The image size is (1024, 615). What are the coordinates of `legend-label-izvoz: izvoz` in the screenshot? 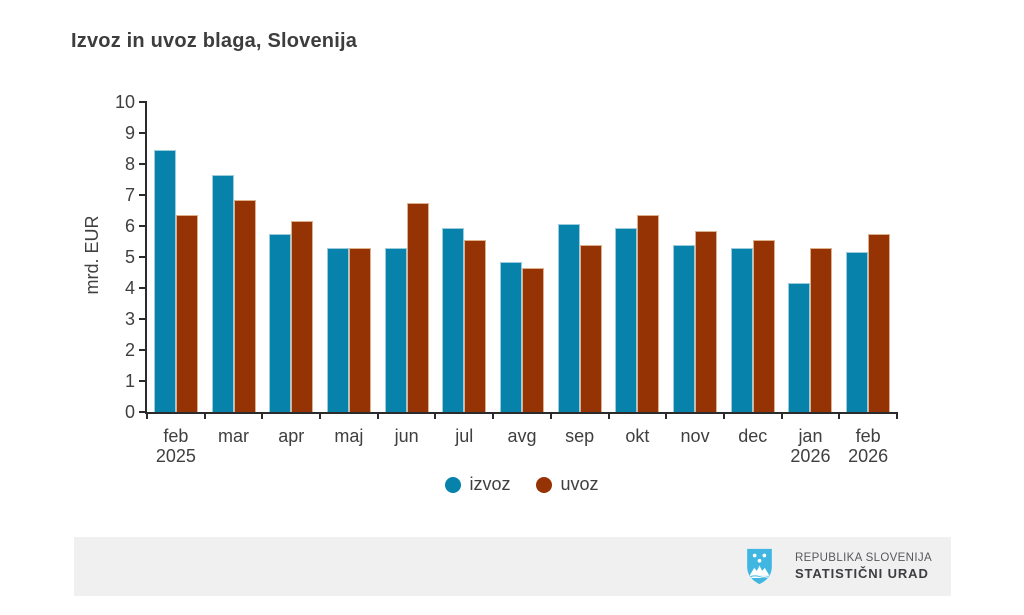 It's located at (490, 484).